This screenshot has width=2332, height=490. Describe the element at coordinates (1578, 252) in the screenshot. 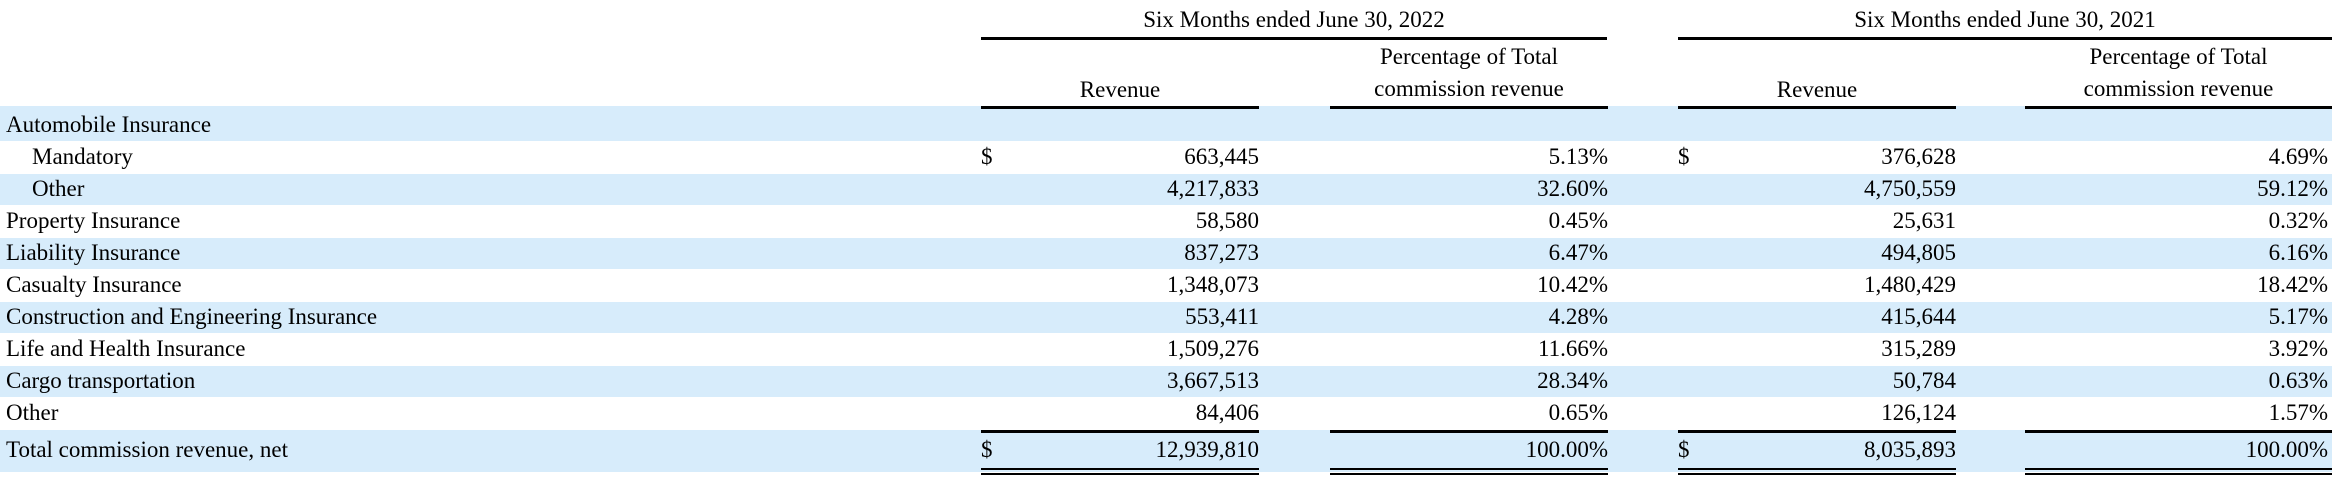

I see `pct-2022: 6.47%` at that location.